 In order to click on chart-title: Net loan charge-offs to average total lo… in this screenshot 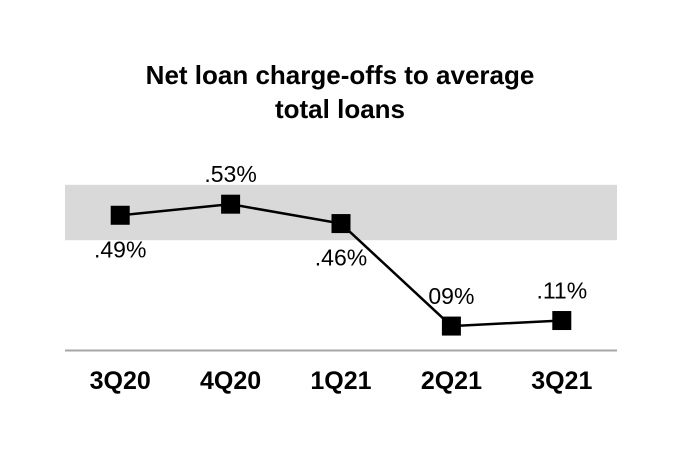, I will do `click(340, 92)`.